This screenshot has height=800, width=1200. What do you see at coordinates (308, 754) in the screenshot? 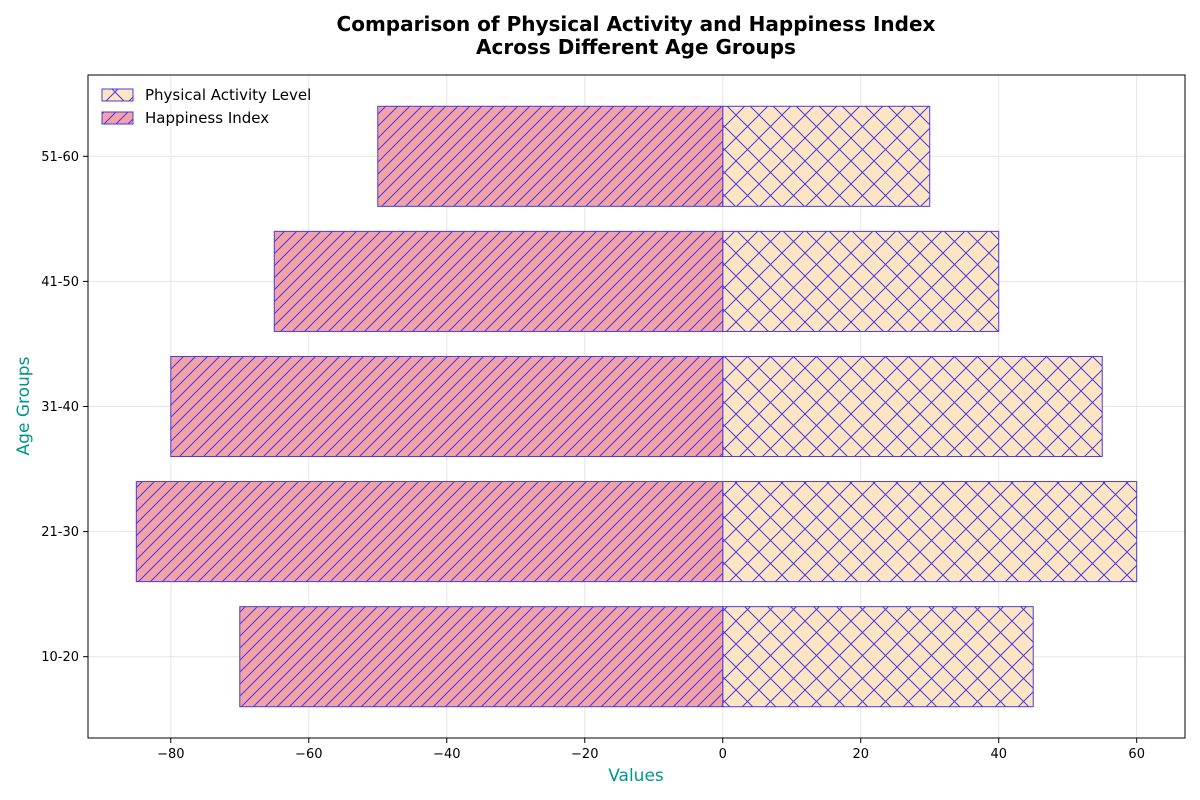
I see `x-tick-label: −60` at bounding box center [308, 754].